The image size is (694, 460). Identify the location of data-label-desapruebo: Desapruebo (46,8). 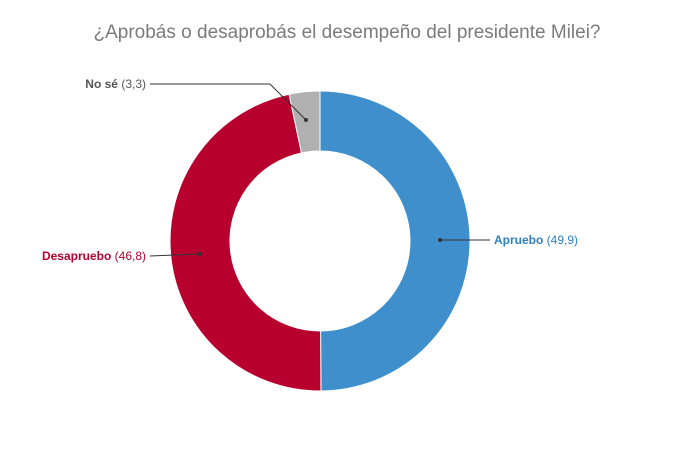
(94, 256).